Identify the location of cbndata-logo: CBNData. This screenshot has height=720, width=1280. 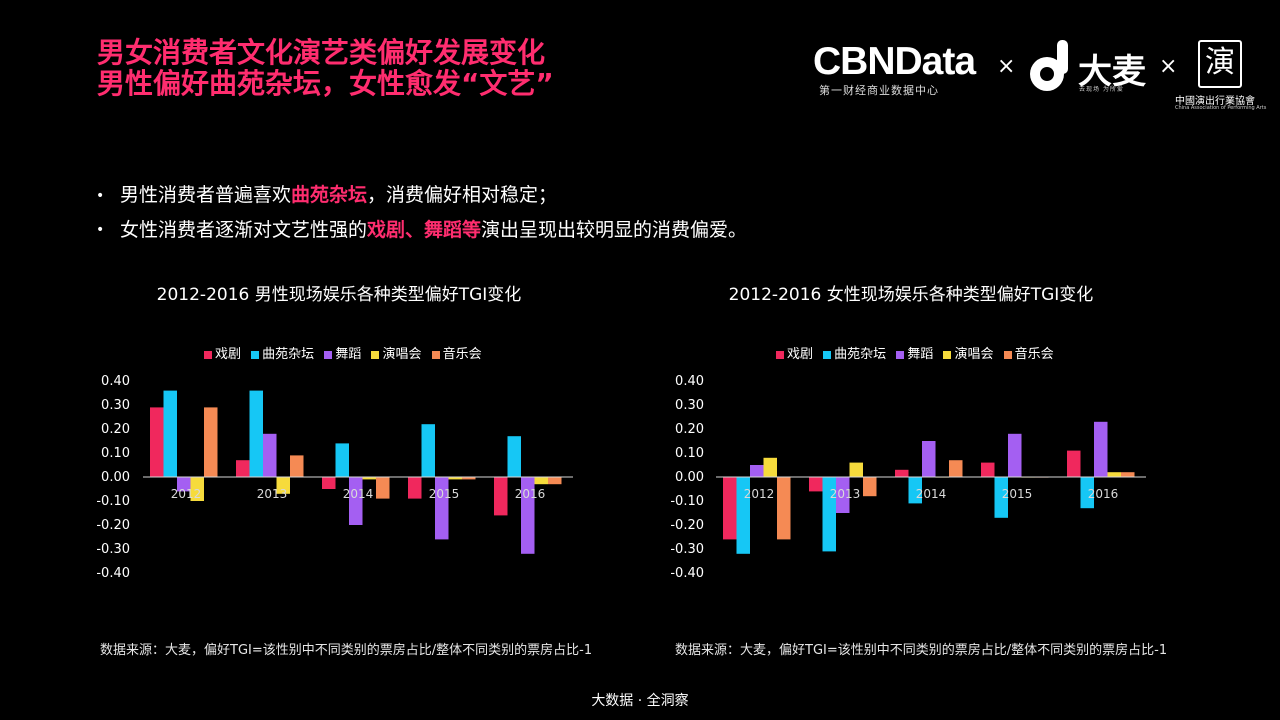
(894, 61).